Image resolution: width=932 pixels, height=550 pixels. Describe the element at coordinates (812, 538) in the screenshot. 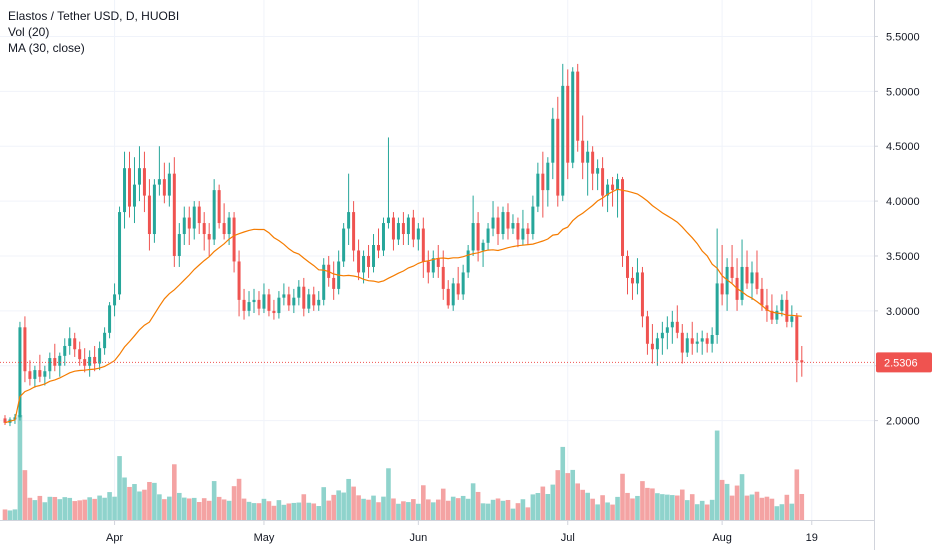

I see `time-tick-label: 19` at that location.